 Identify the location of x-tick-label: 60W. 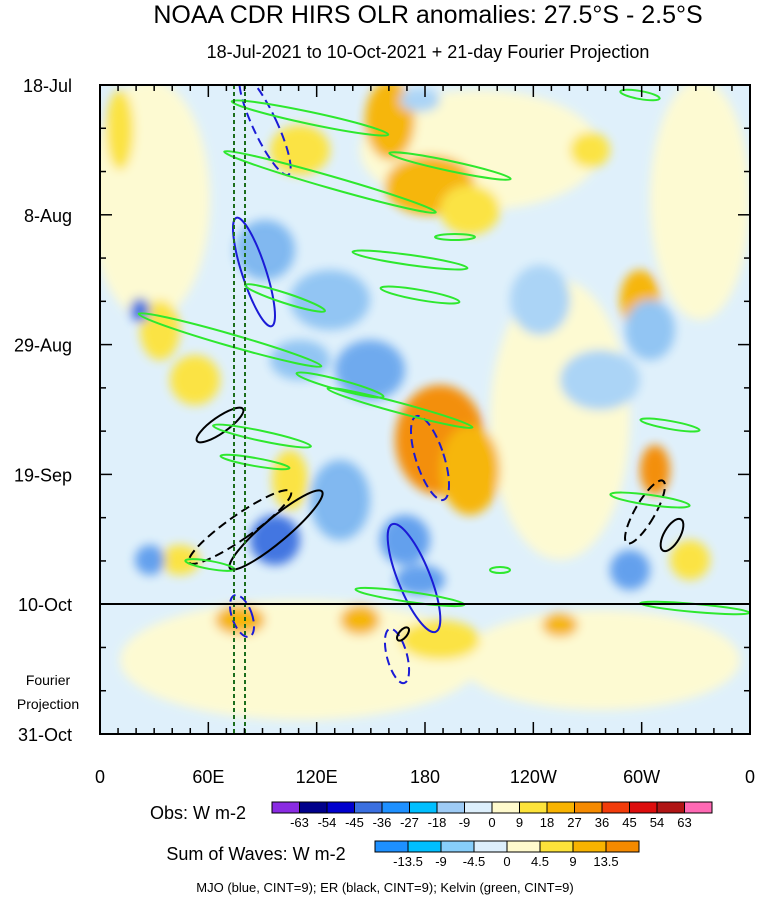
(641, 777).